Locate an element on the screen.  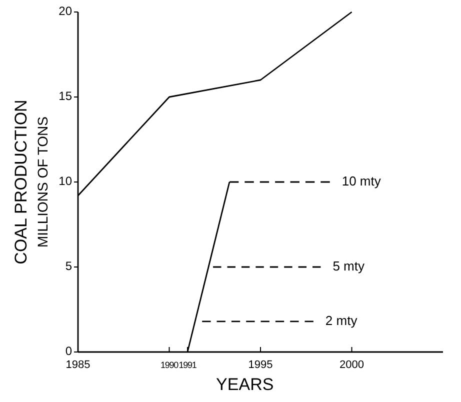
y-axis-title: COAL PRODUCTION MILLIONS OF TONS is located at coordinates (31, 182).